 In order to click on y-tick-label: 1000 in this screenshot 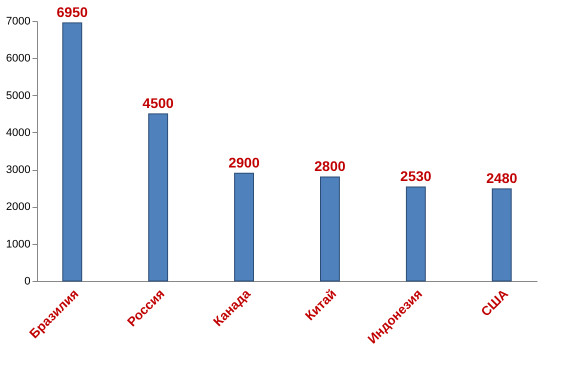, I will do `click(18, 244)`.